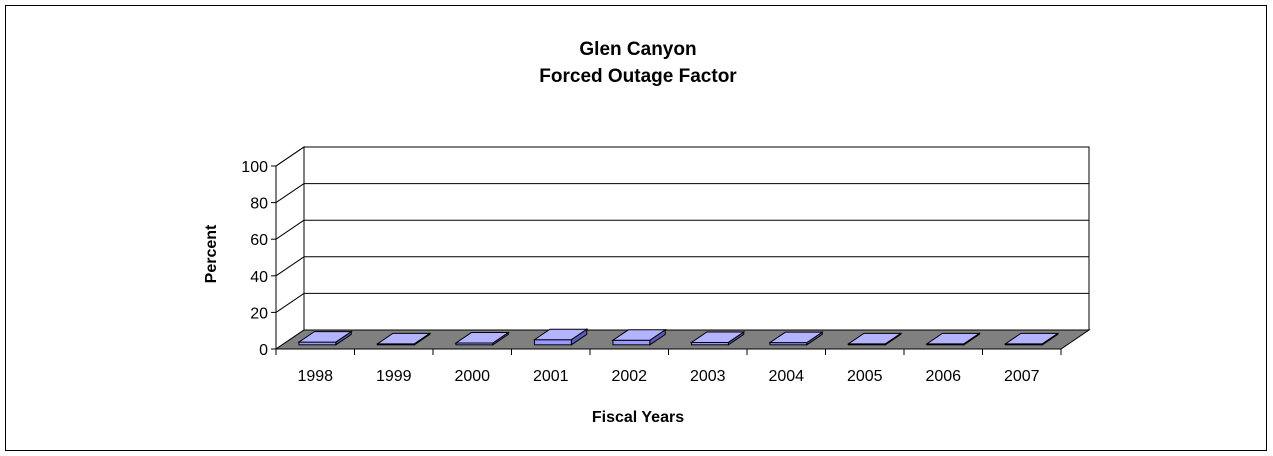 The image size is (1273, 456). Describe the element at coordinates (786, 376) in the screenshot. I see `x-tick-label: 2004` at that location.